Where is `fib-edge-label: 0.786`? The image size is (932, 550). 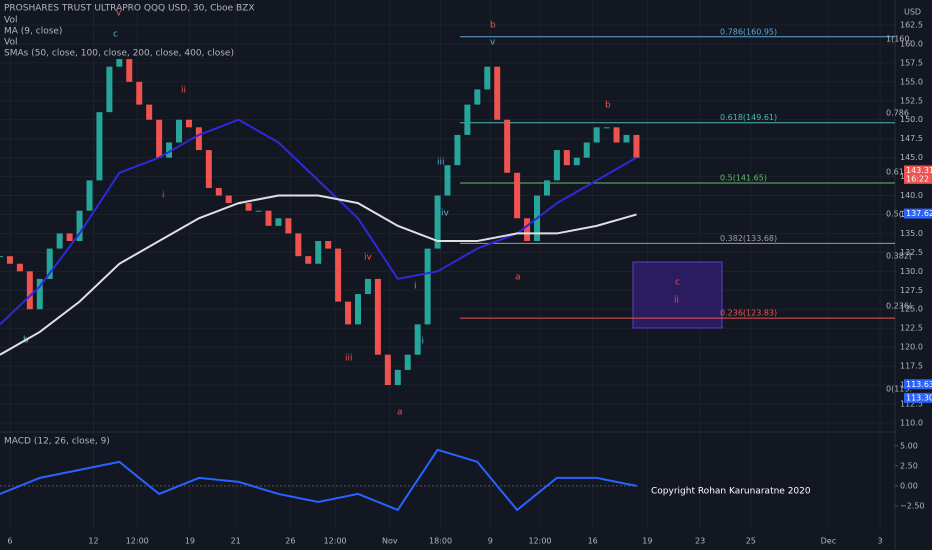
fib-edge-label: 0.786 is located at coordinates (897, 113).